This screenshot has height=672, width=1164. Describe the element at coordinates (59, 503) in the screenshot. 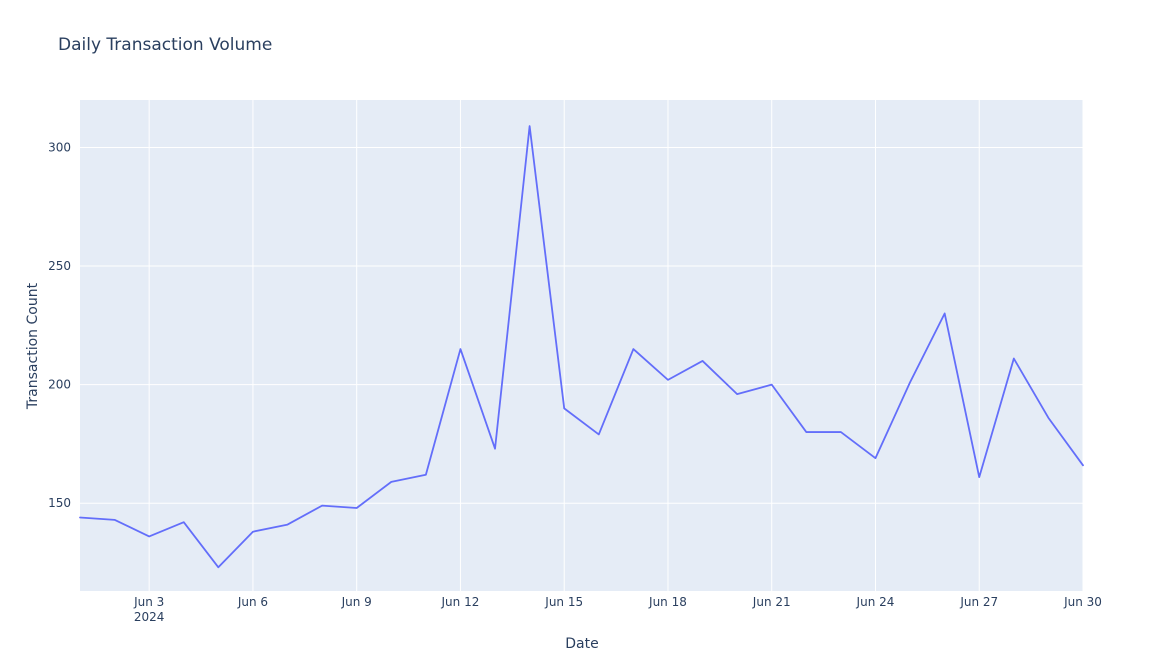

I see `y-tick-label: 150` at that location.